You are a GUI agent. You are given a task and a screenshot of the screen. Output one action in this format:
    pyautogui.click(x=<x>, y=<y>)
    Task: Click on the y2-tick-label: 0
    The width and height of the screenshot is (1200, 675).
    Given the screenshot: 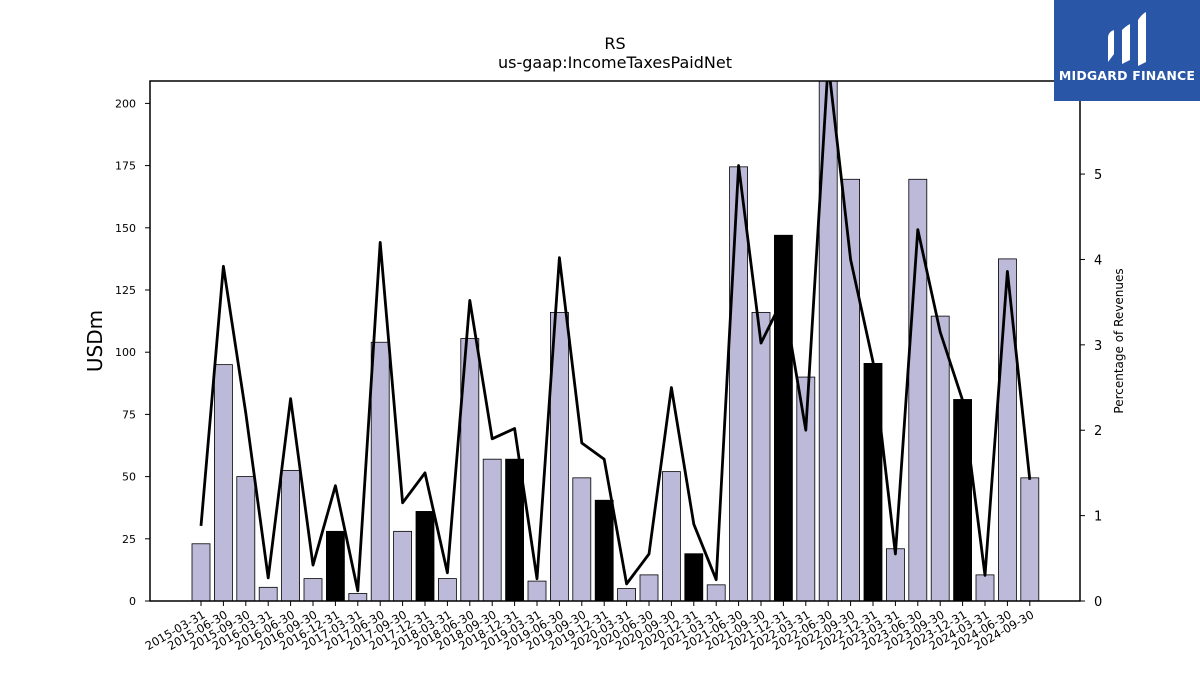 What is the action you would take?
    pyautogui.click(x=1098, y=602)
    